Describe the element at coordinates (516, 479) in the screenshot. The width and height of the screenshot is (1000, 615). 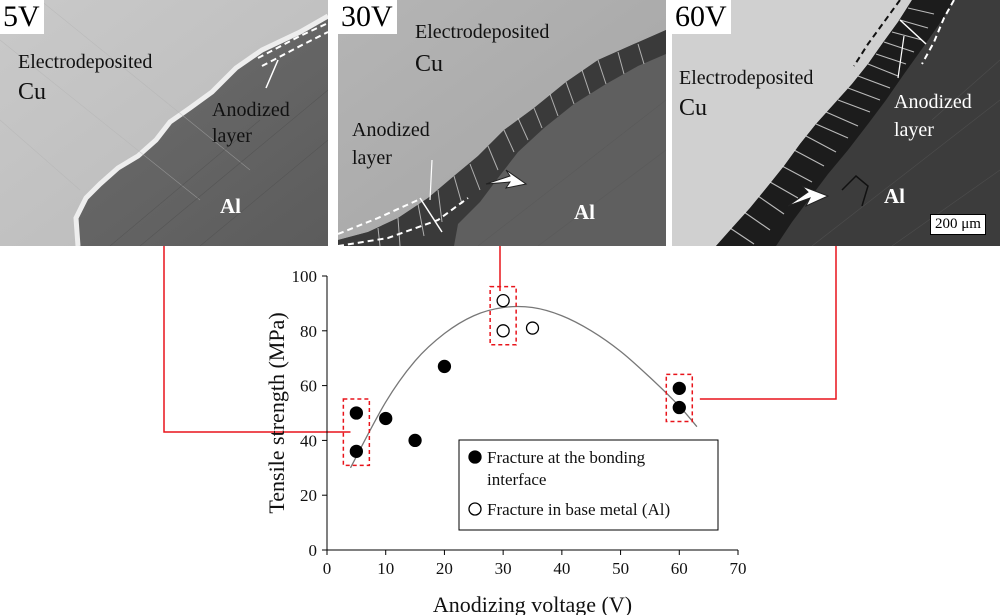
I see `legend-label-interface-2: interface` at that location.